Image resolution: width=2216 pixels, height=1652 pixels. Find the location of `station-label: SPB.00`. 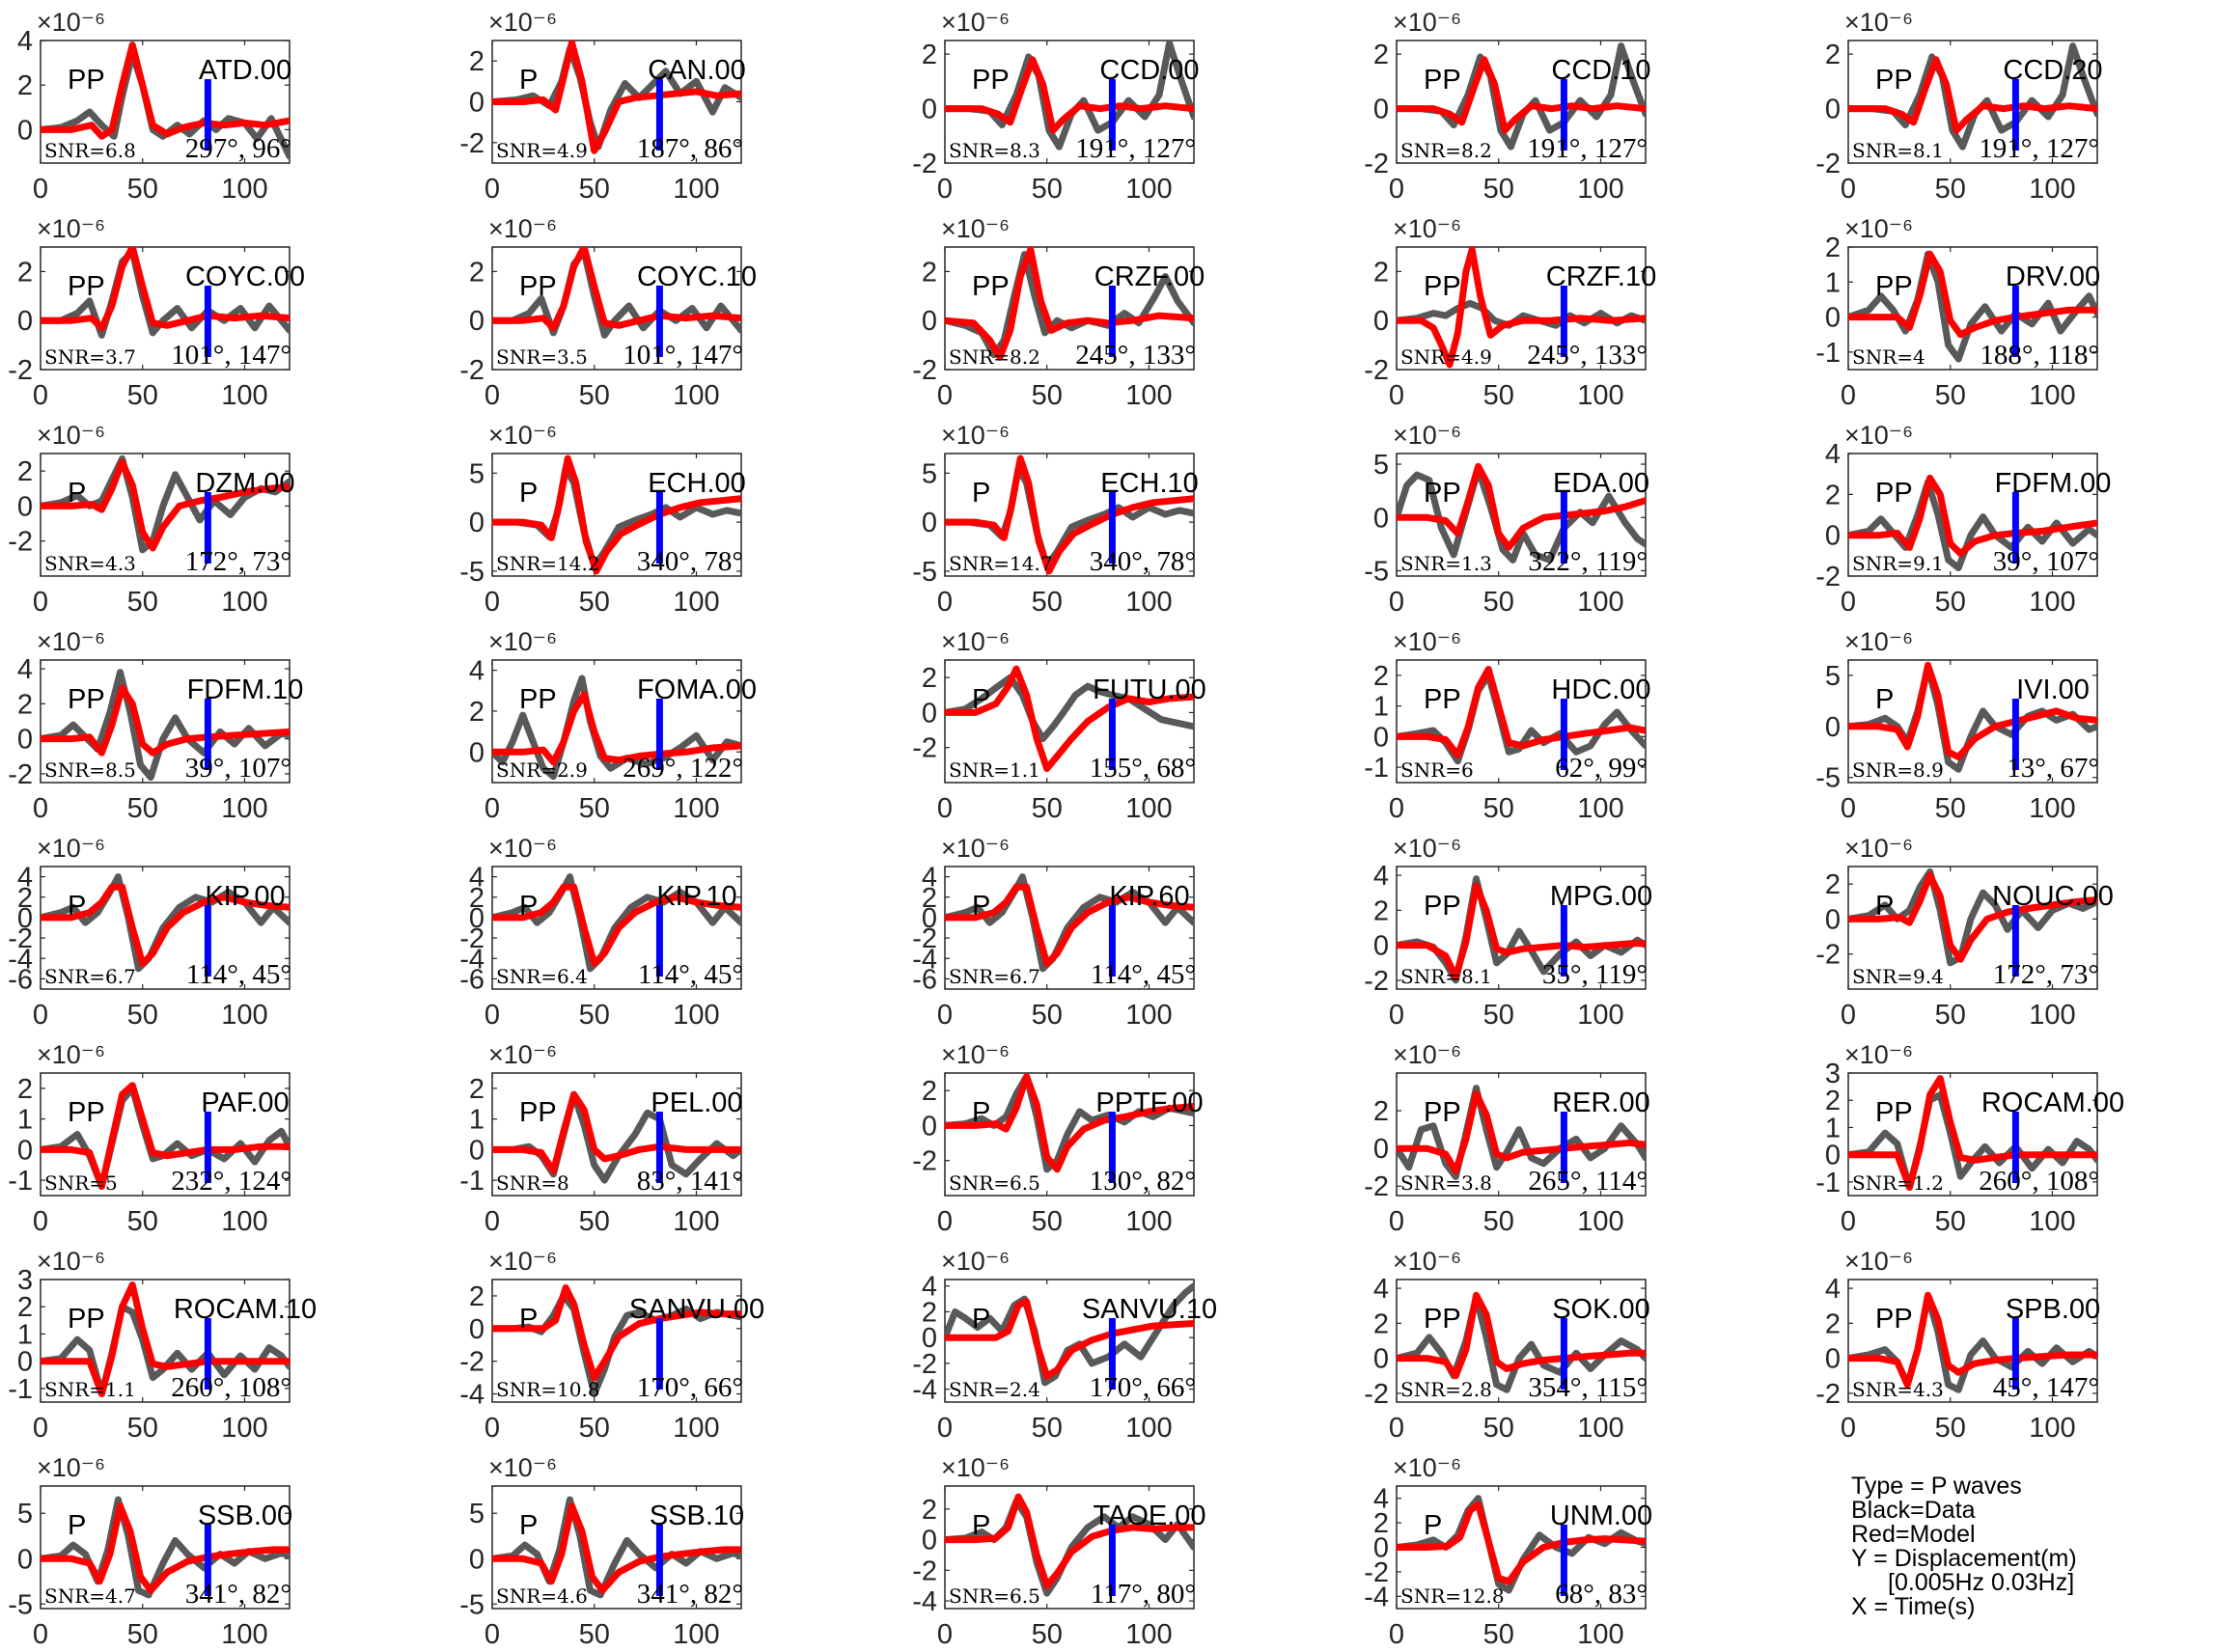

station-label: SPB.00 is located at coordinates (2053, 1309).